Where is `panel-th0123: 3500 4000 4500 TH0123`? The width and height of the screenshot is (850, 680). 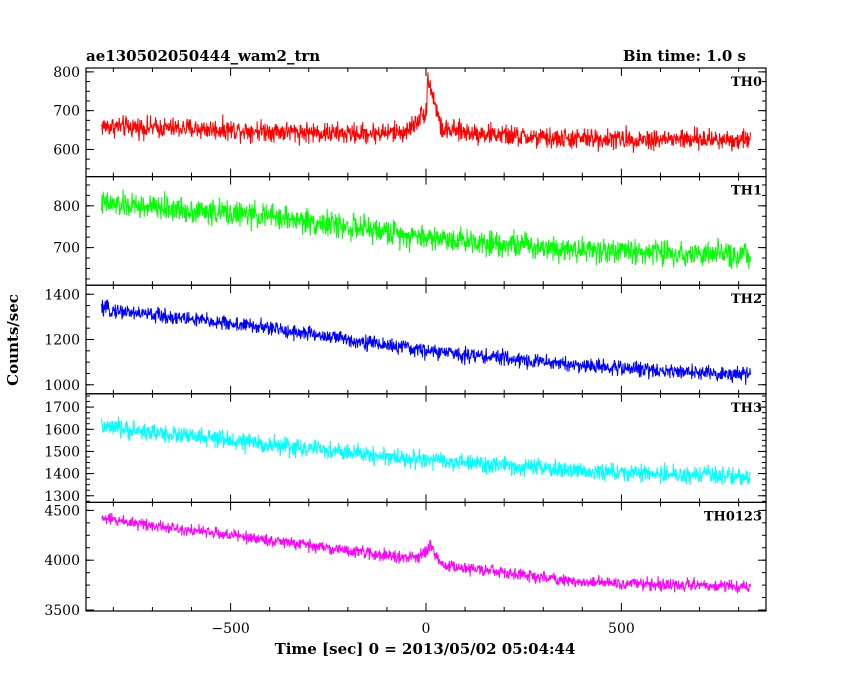
panel-th0123: 3500 4000 4500 TH0123 is located at coordinates (405, 560).